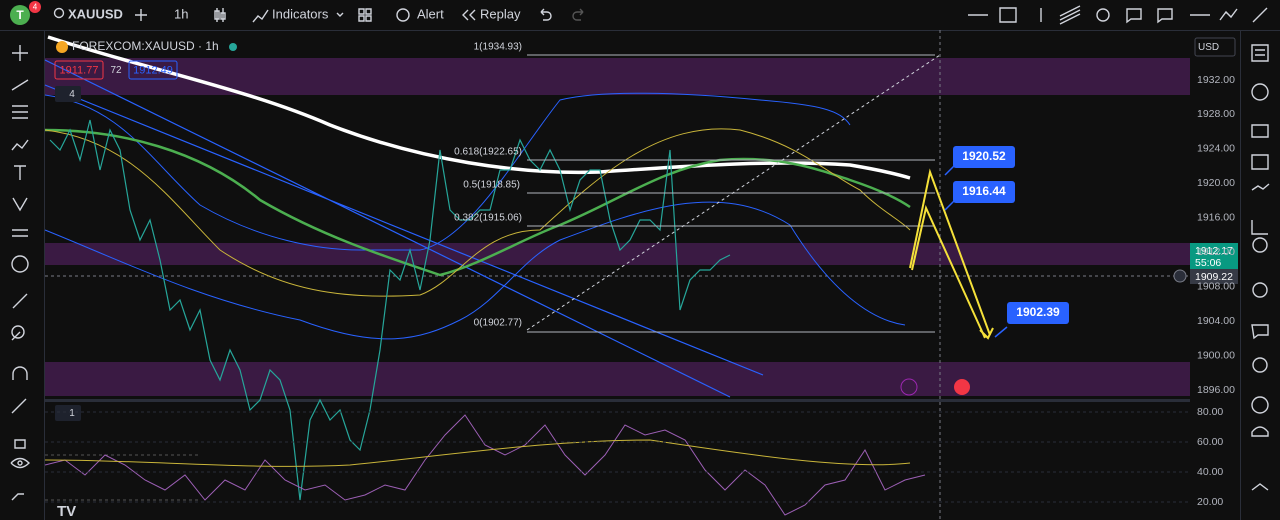  What do you see at coordinates (66, 511) in the screenshot?
I see `brand-logo: TV` at bounding box center [66, 511].